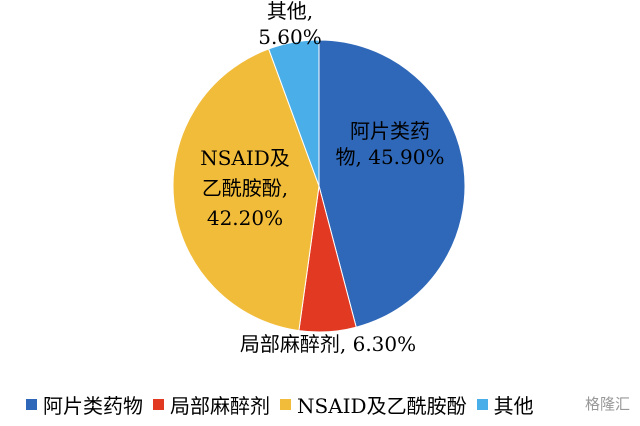 Image resolution: width=640 pixels, height=426 pixels. What do you see at coordinates (390, 157) in the screenshot?
I see `slice-label-line: 物, 45.90%` at bounding box center [390, 157].